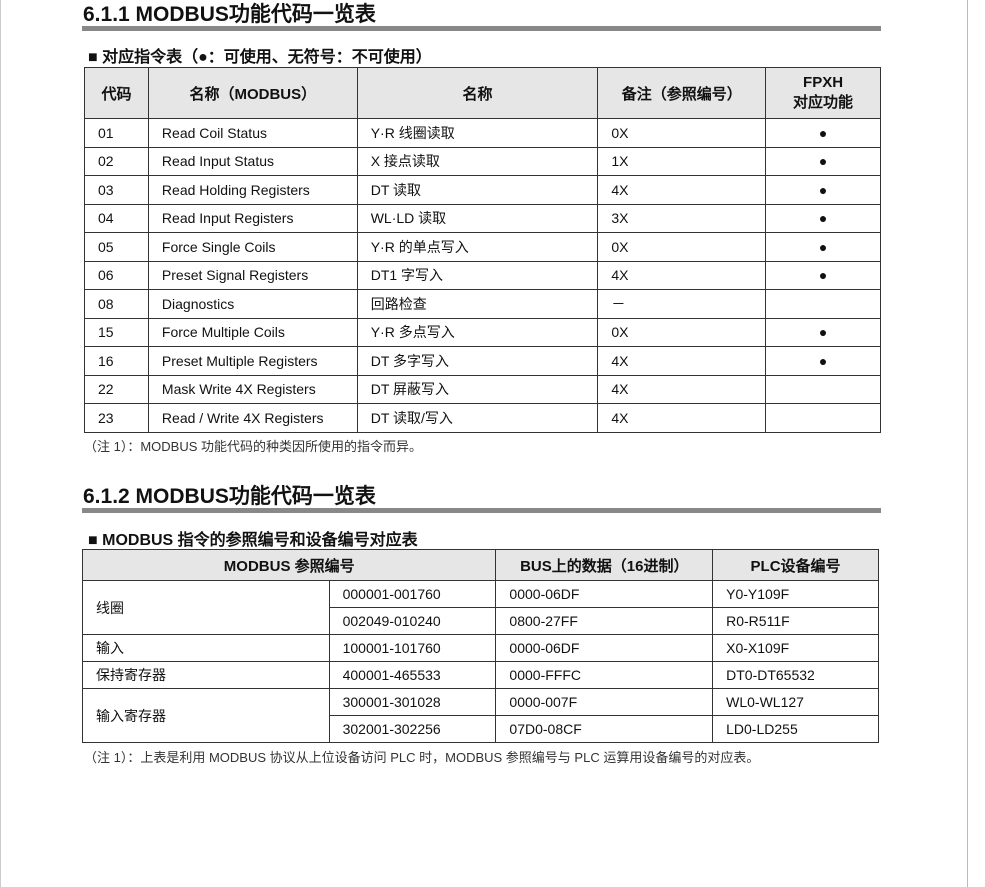  I want to click on table-cell: 0000-FFFC, so click(604, 675).